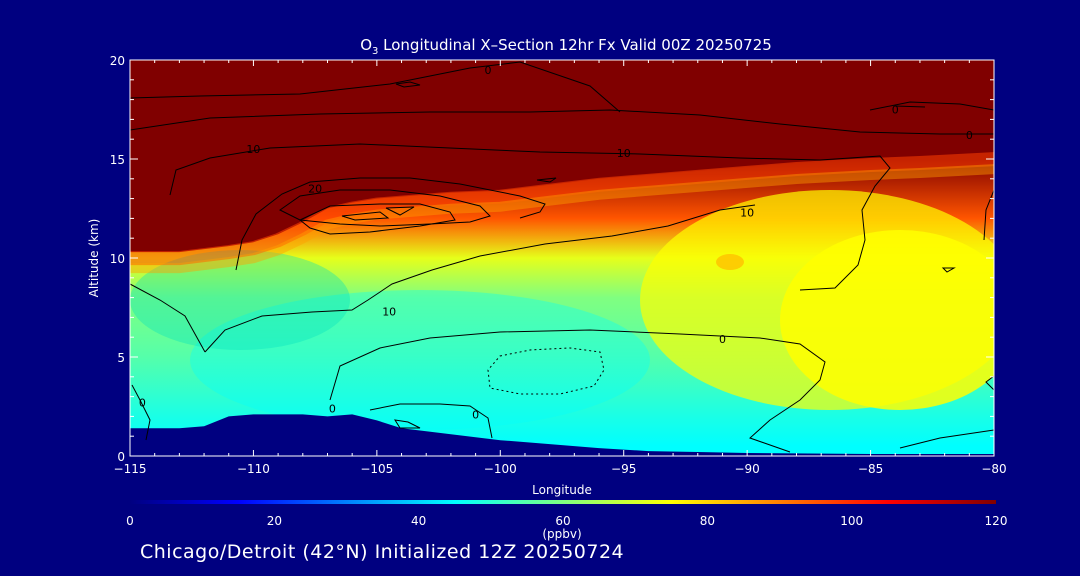  I want to click on y-axis-label: Altitude (km), so click(94, 258).